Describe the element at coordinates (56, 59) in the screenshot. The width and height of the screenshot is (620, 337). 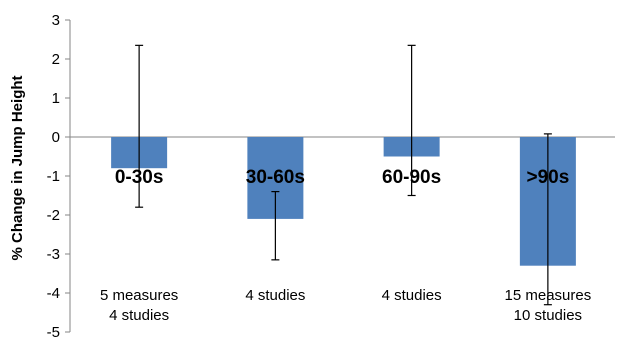
I see `y-tick-label: 2` at that location.